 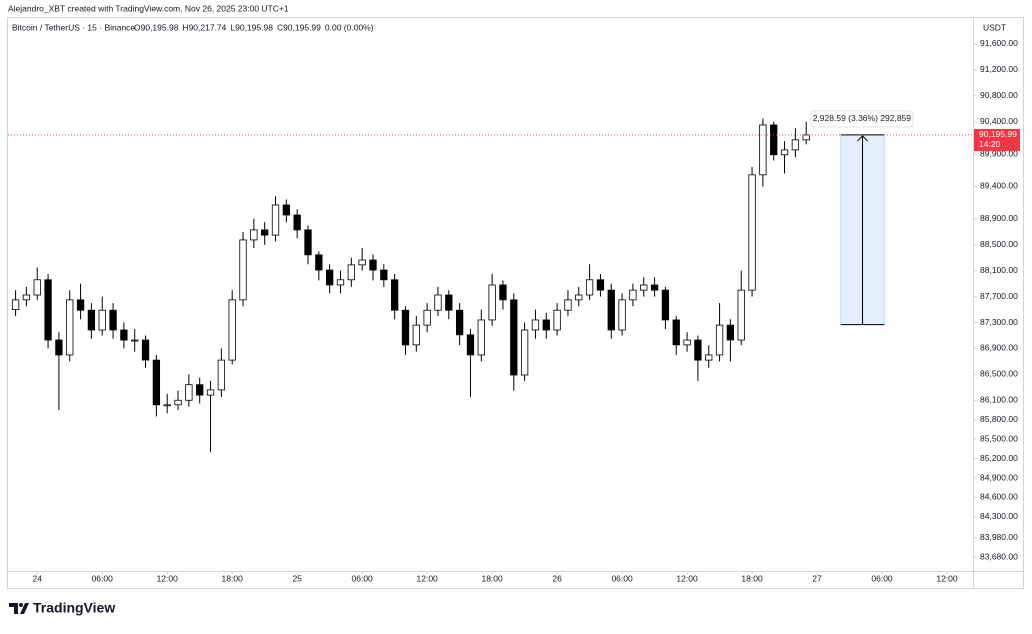 What do you see at coordinates (999, 556) in the screenshot?
I see `y-tick-label: 83,680.00` at bounding box center [999, 556].